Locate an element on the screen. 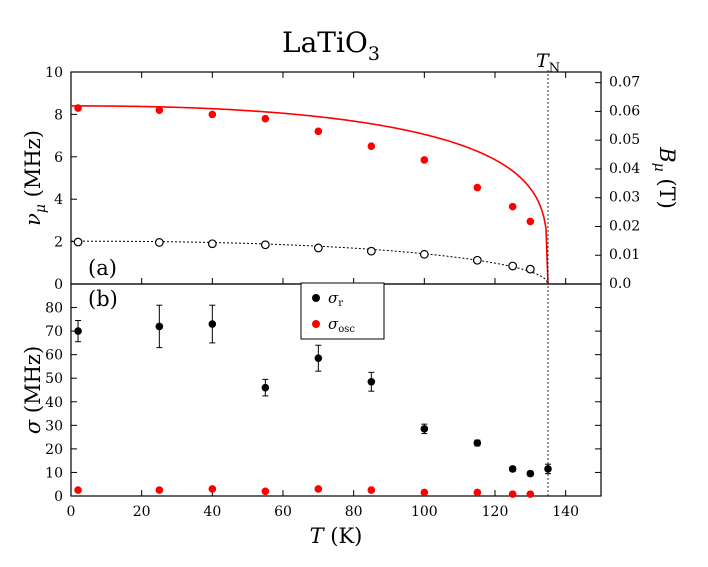  x-tick-label: 0 is located at coordinates (71, 512).